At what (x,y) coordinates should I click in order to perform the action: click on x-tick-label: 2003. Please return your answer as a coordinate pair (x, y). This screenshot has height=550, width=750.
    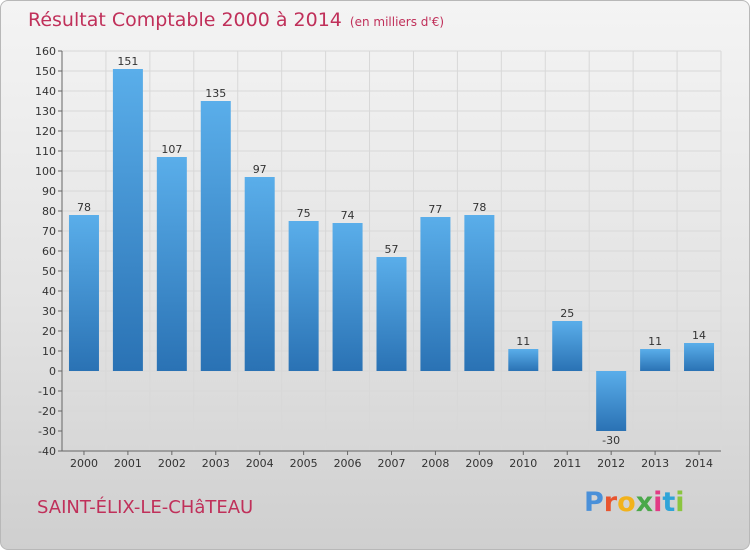
    Looking at the image, I should click on (216, 463).